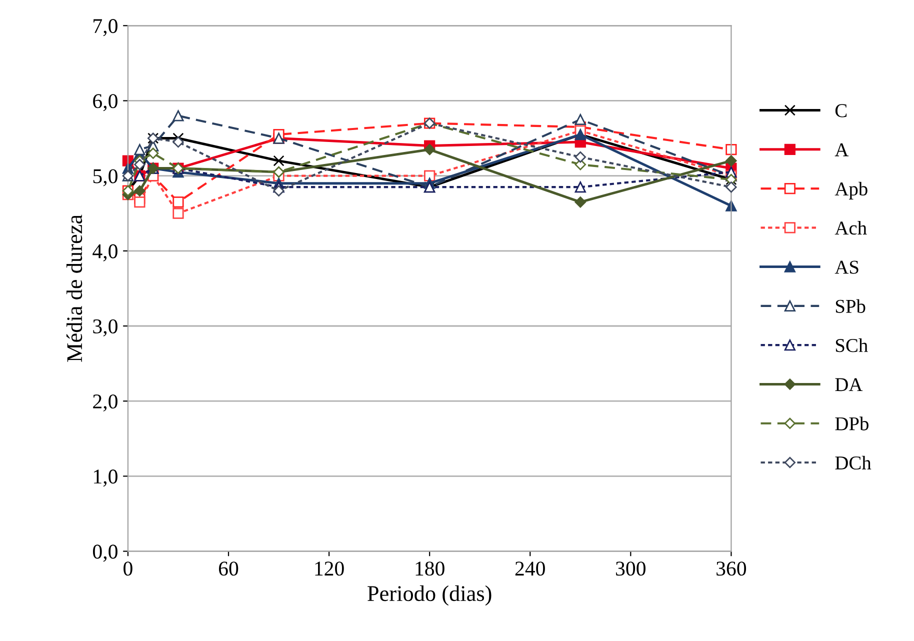 The width and height of the screenshot is (914, 641). I want to click on y-tick-label: 0,0, so click(105, 553).